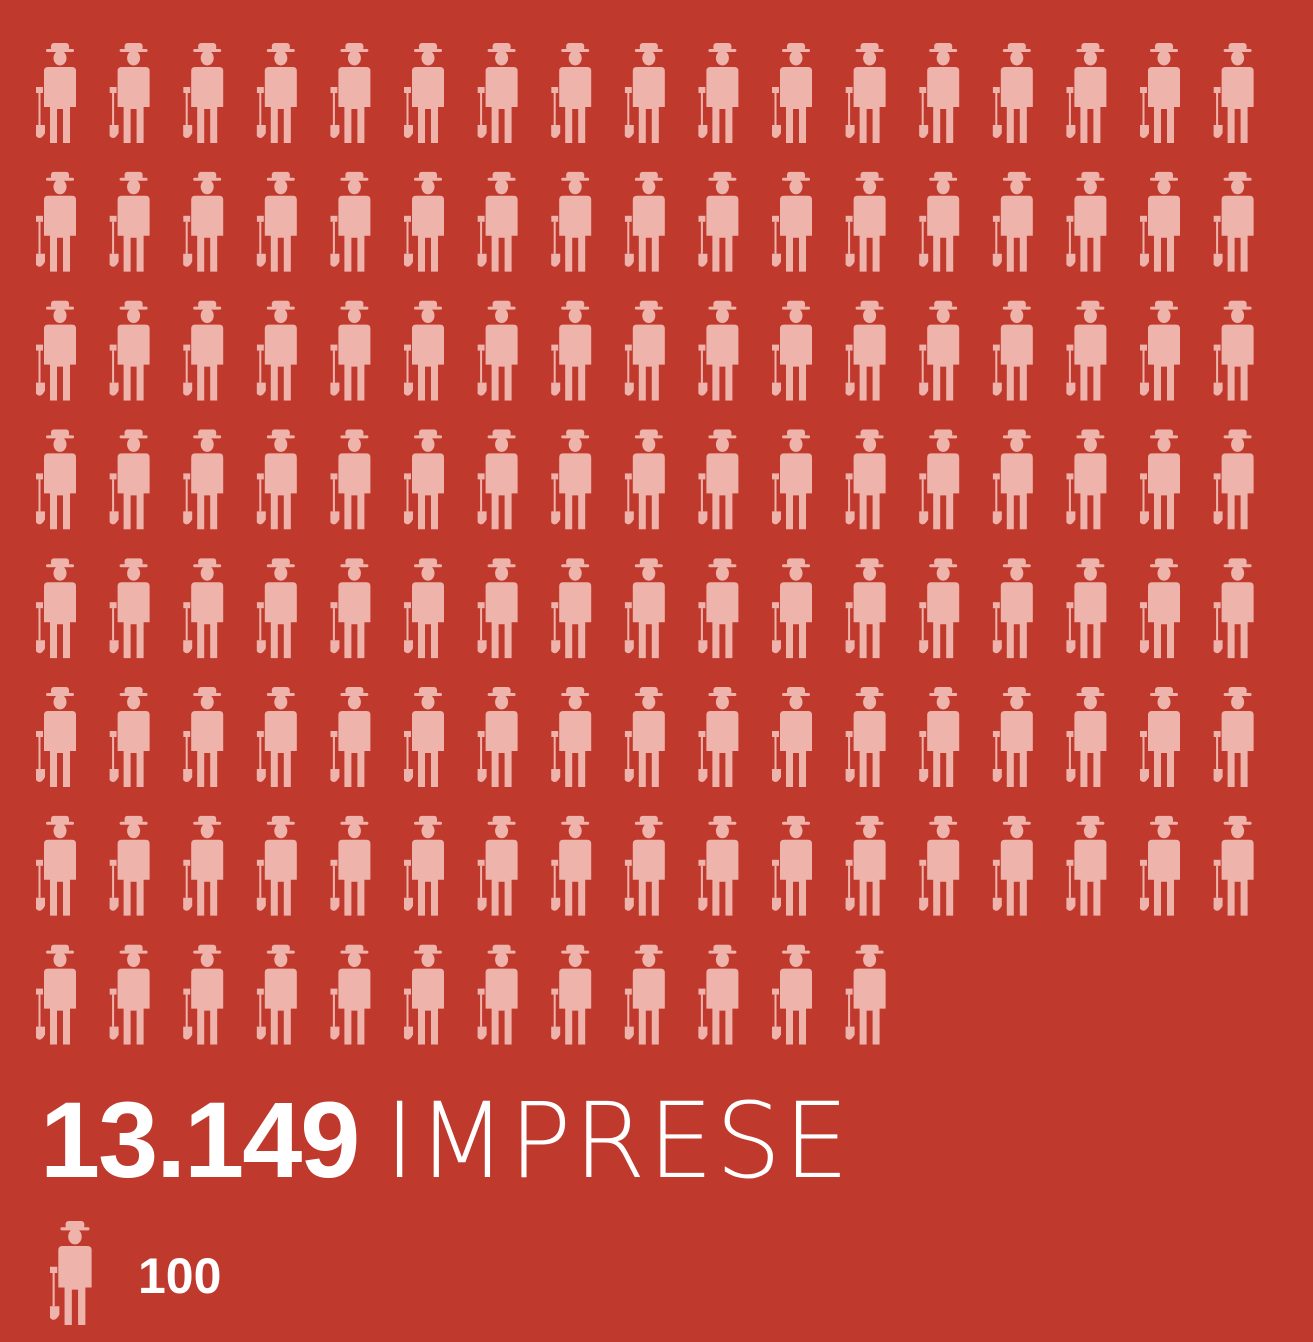 The height and width of the screenshot is (1342, 1313). I want to click on legend-farmer-icon, so click(71, 1273).